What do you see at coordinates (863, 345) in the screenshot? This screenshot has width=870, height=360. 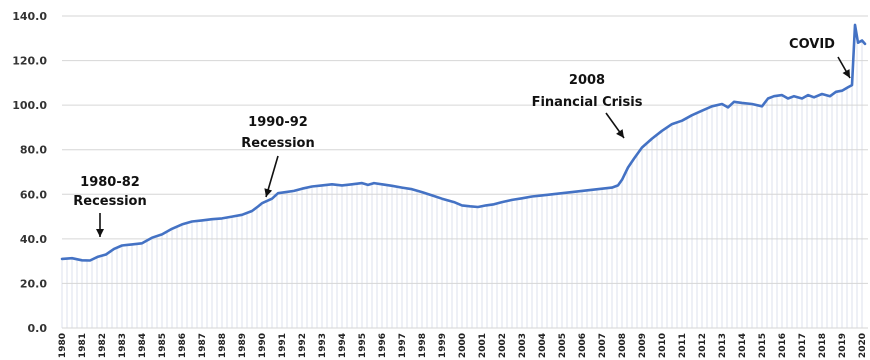 I see `x-tick-label: 2020` at bounding box center [863, 345].